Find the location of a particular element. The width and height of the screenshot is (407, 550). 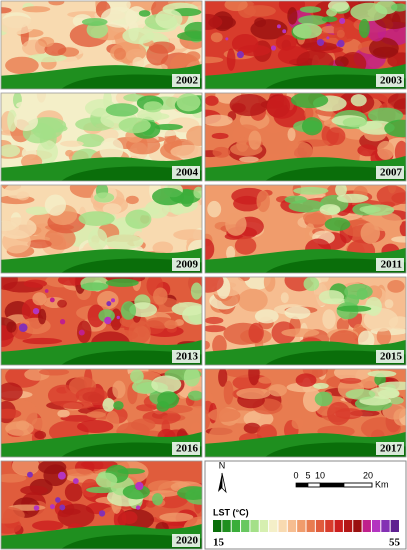

valley-core is located at coordinates (131, 265).